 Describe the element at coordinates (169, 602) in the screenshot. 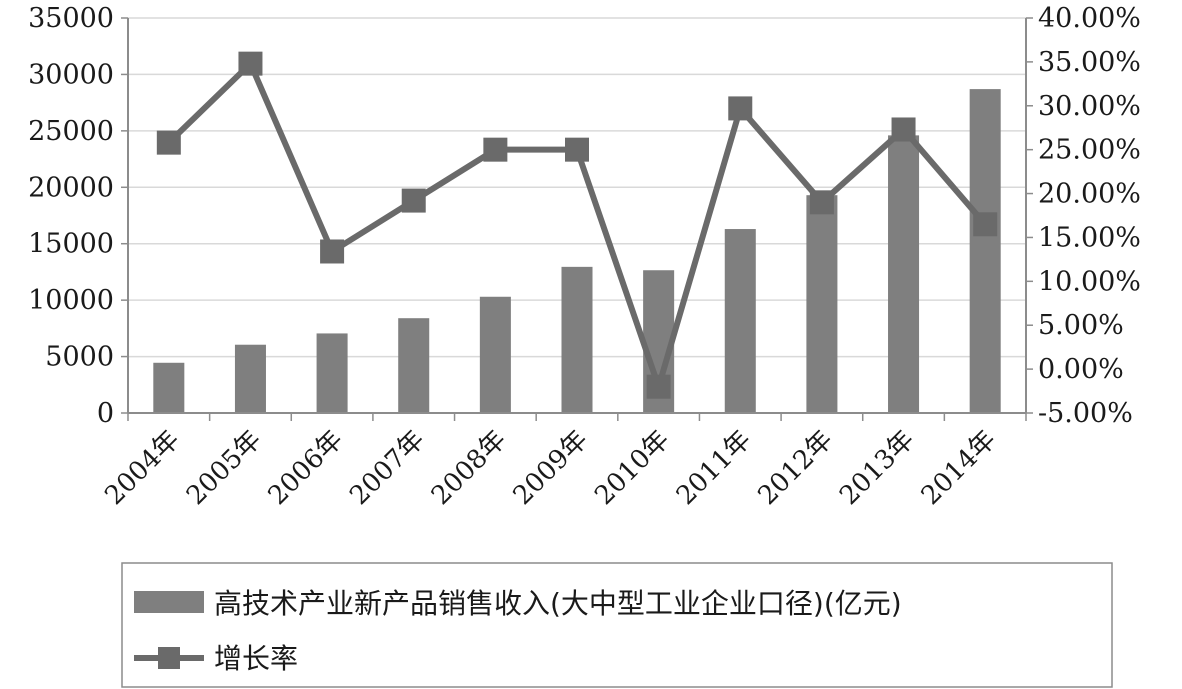

I see `legend-bar-swatch` at that location.